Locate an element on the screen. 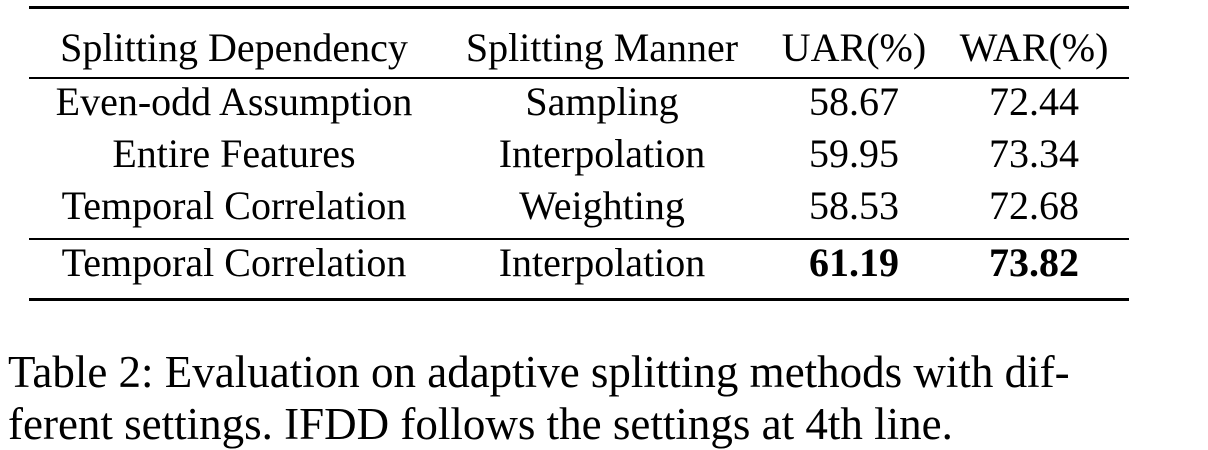 This screenshot has width=1208, height=450. header-war: WAR(%) is located at coordinates (1034, 47).